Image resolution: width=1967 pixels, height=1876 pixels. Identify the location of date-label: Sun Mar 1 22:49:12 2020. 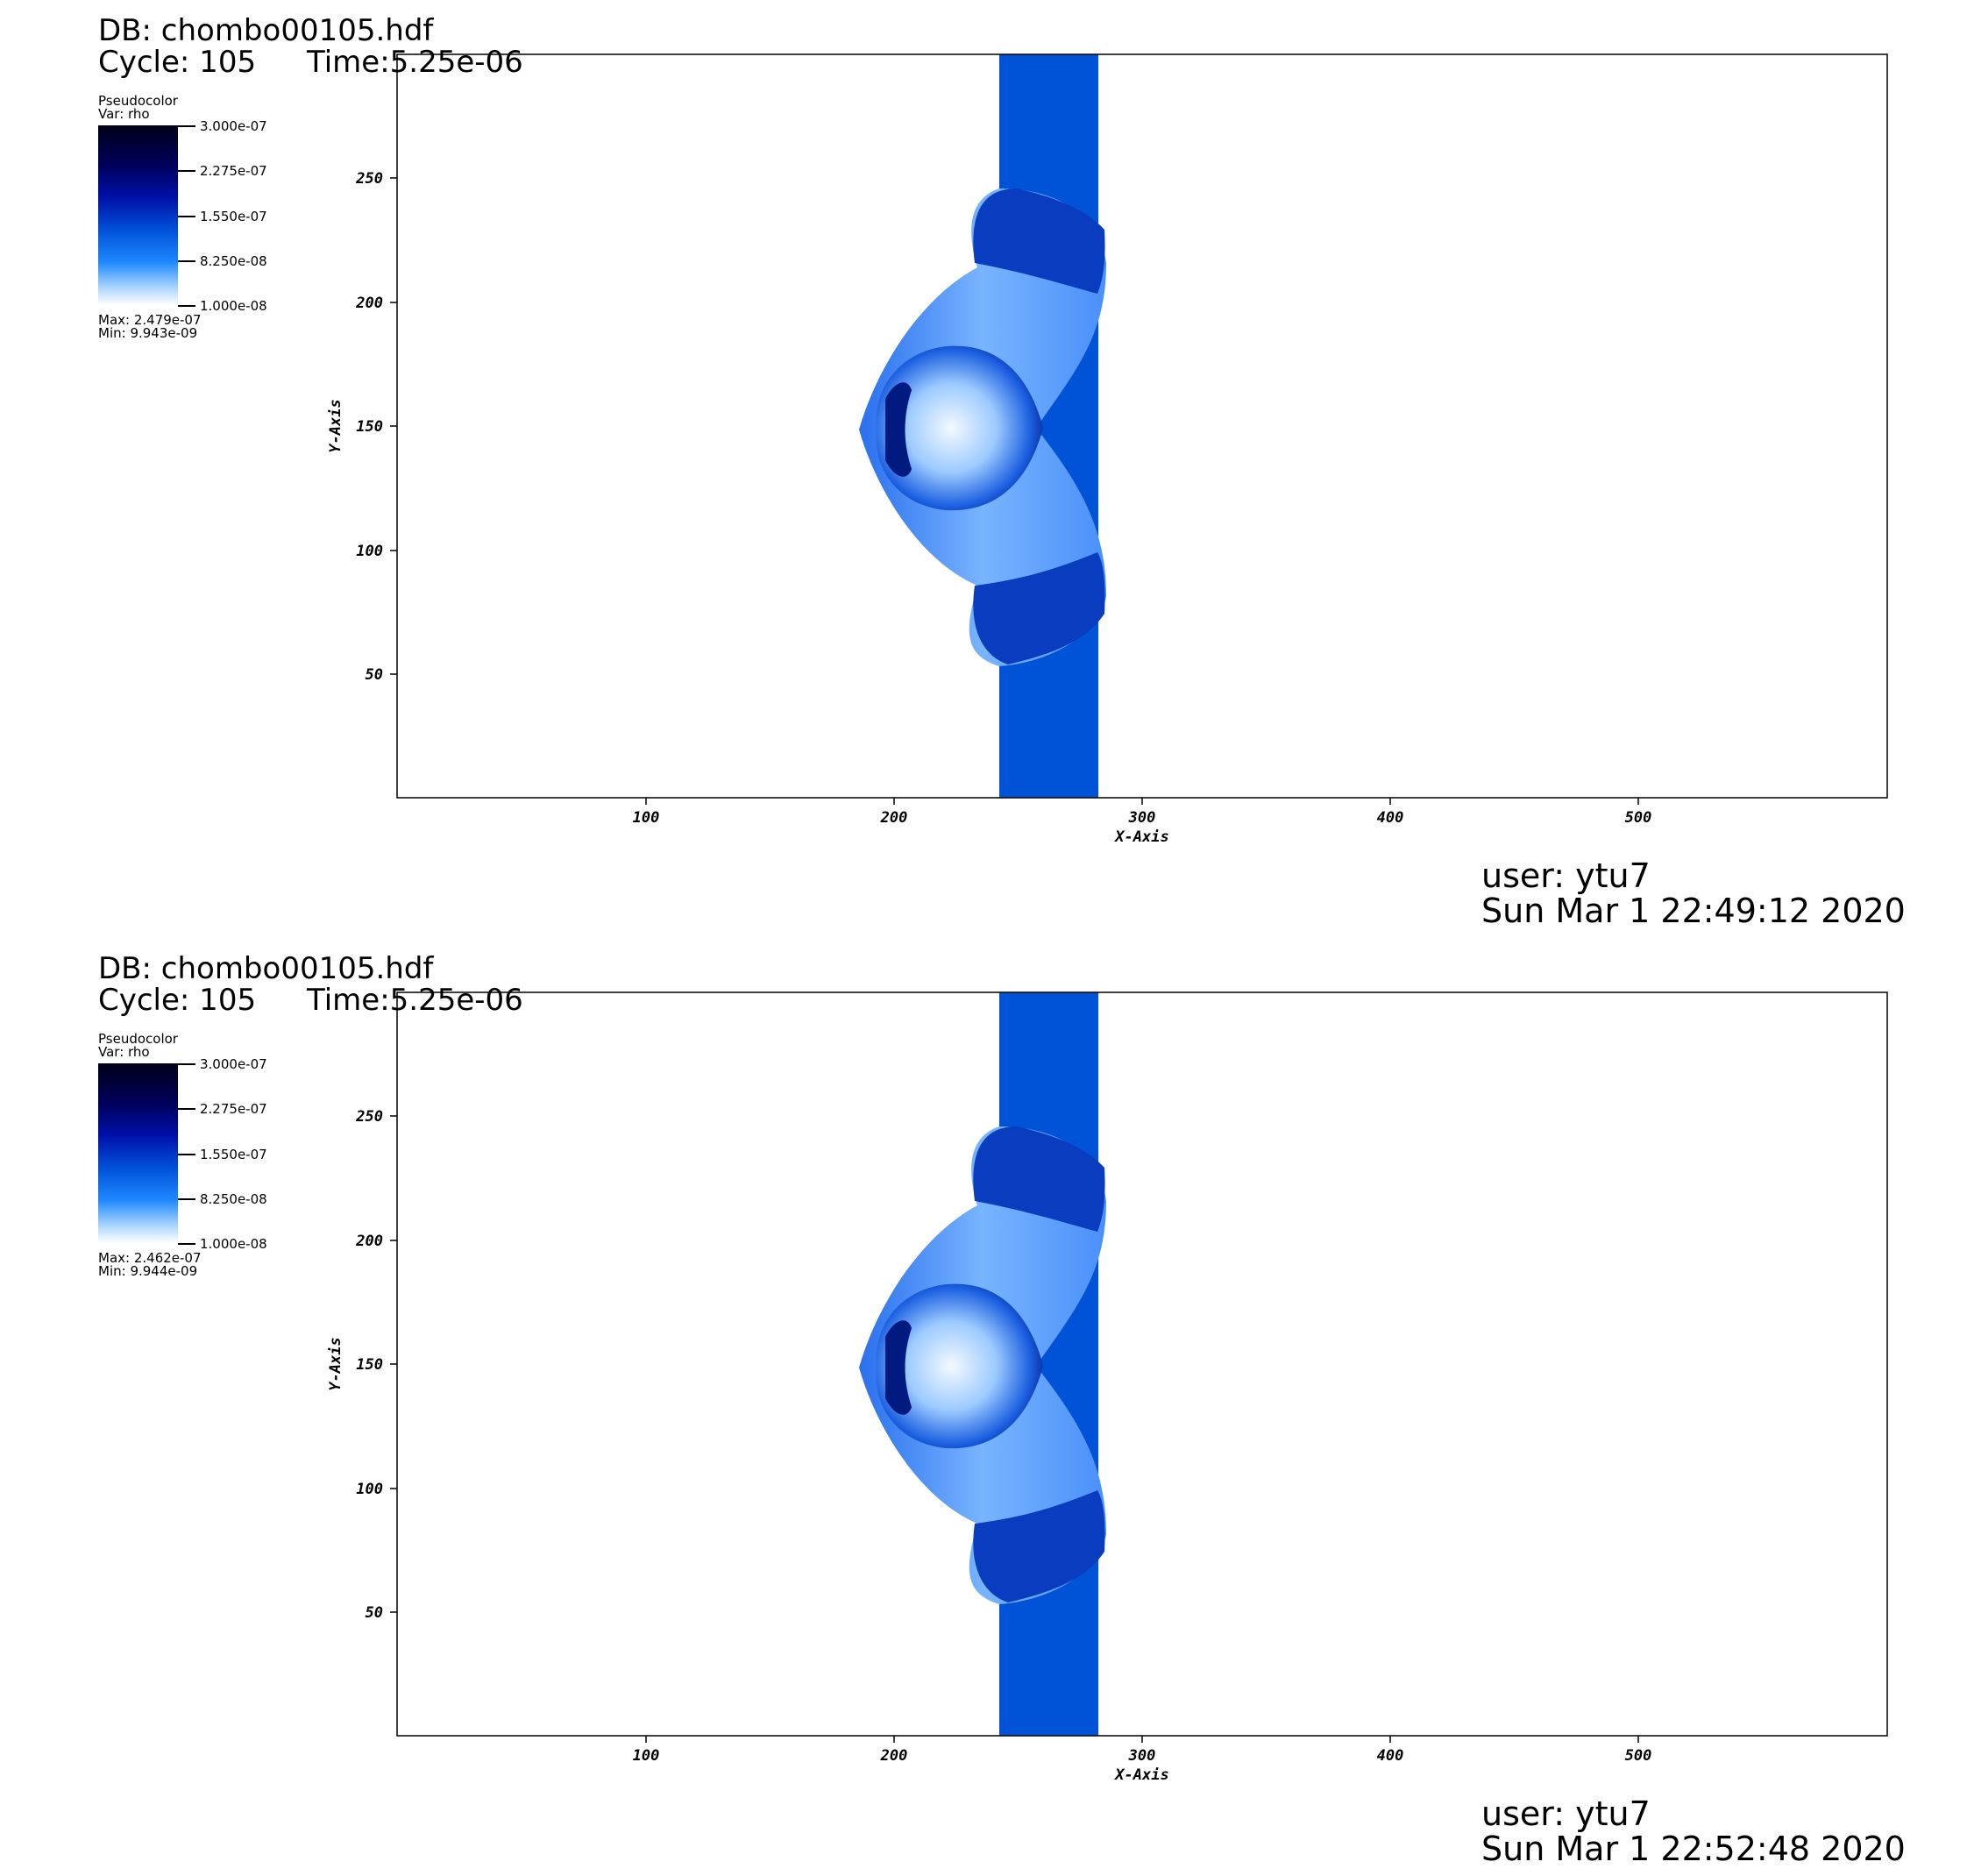
(1693, 911).